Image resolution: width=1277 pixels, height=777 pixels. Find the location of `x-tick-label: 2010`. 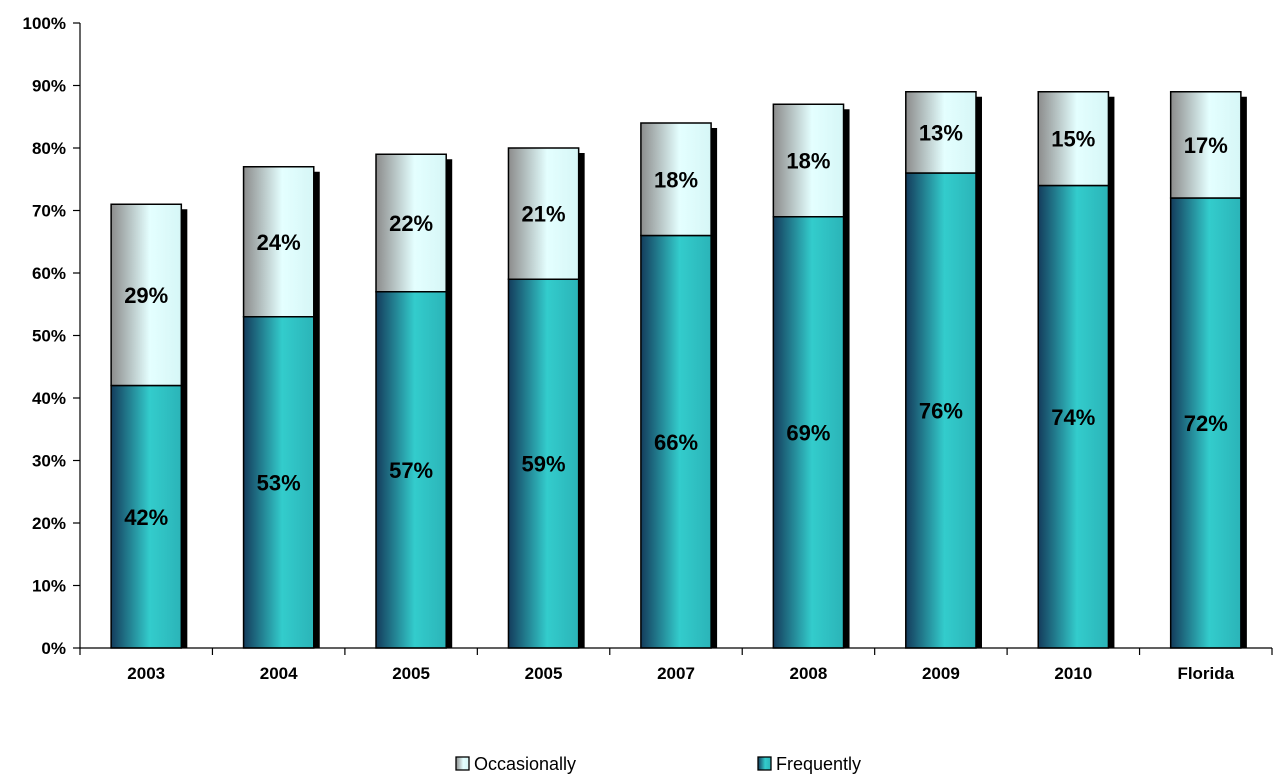

x-tick-label: 2010 is located at coordinates (1073, 673).